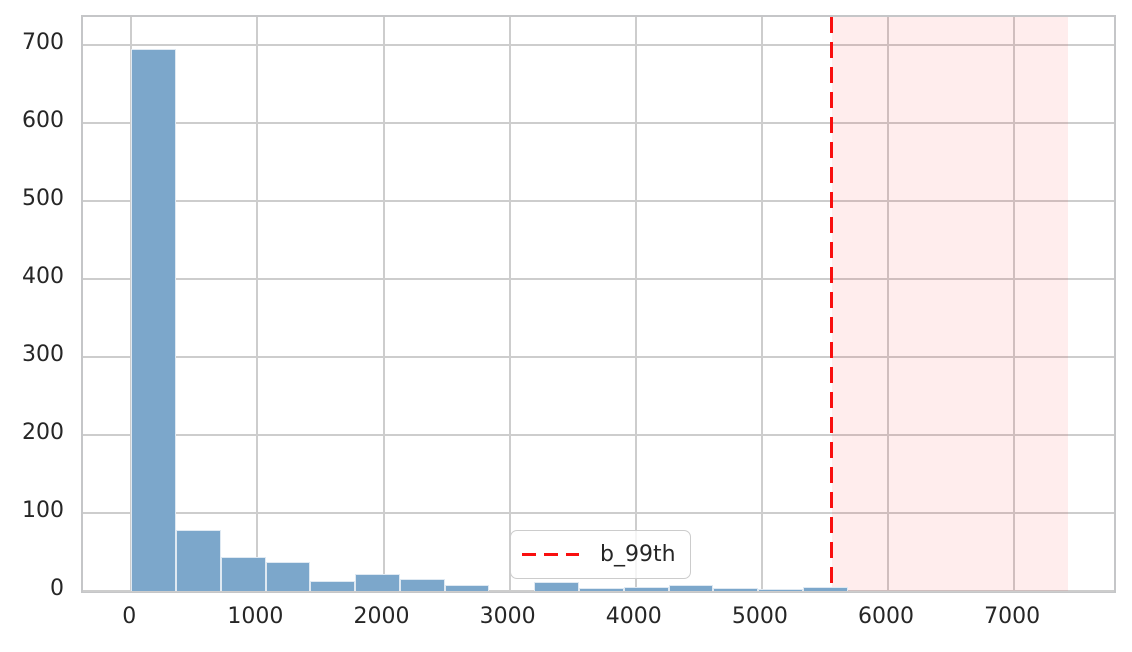  Describe the element at coordinates (43, 199) in the screenshot. I see `y-tick-label: 500` at that location.